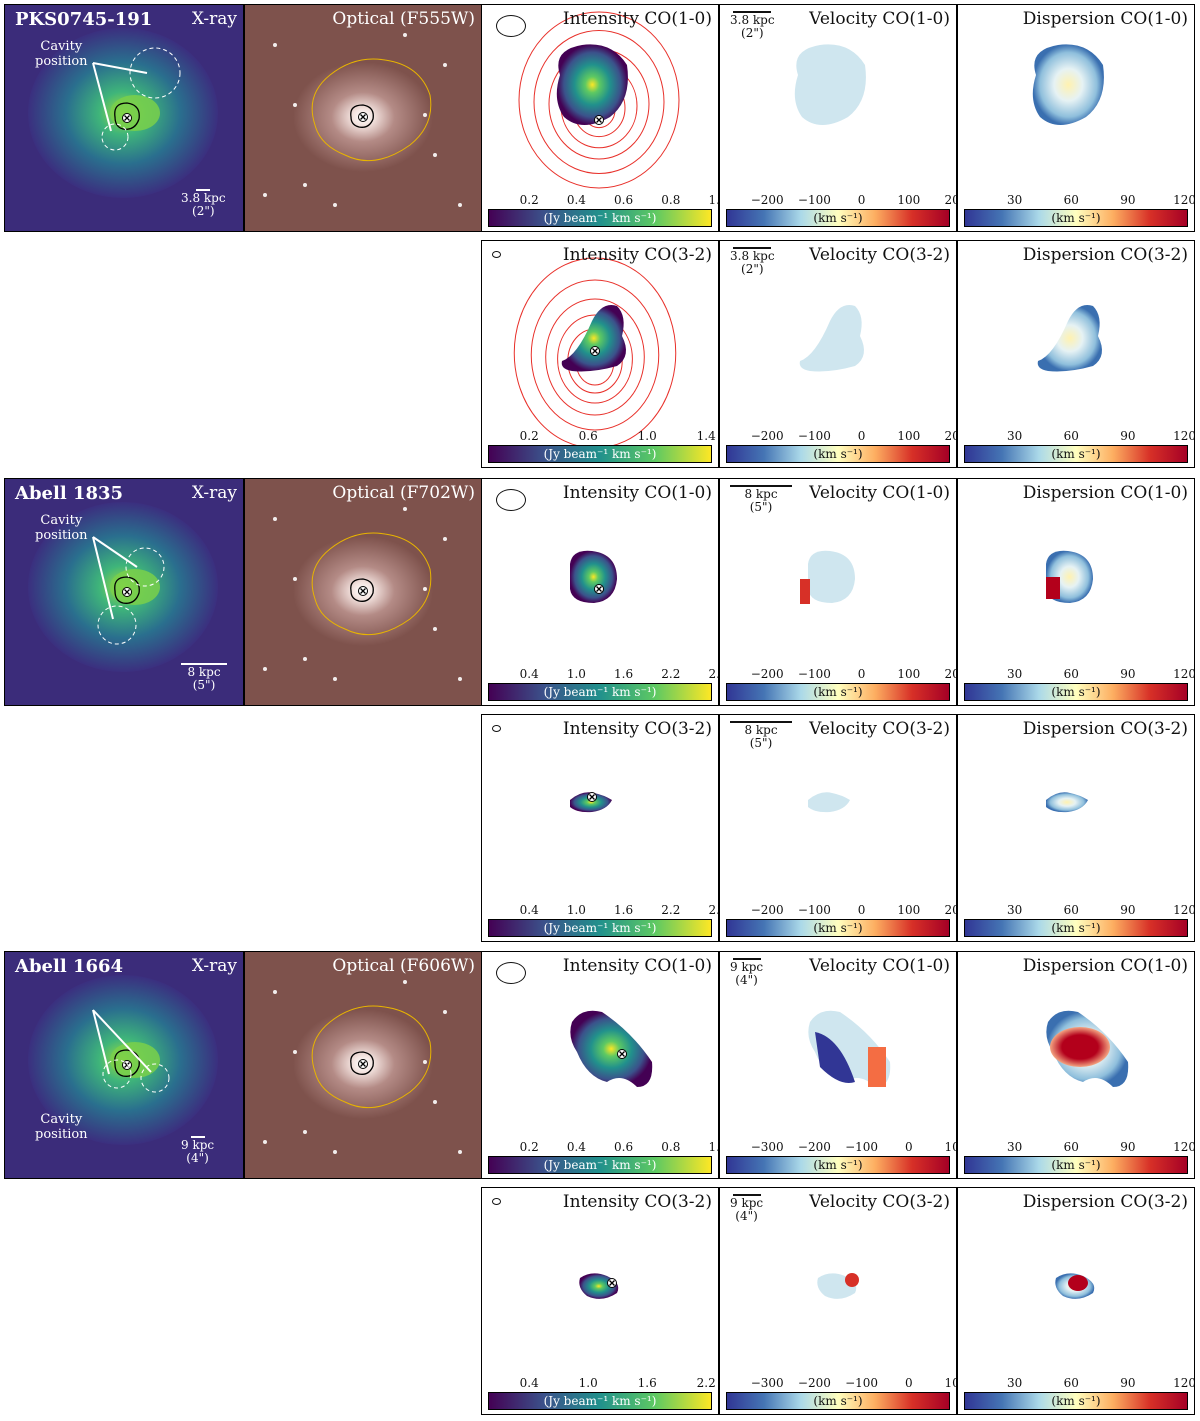 The image size is (1200, 1421). What do you see at coordinates (69, 966) in the screenshot?
I see `object-name: Abell 1664` at bounding box center [69, 966].